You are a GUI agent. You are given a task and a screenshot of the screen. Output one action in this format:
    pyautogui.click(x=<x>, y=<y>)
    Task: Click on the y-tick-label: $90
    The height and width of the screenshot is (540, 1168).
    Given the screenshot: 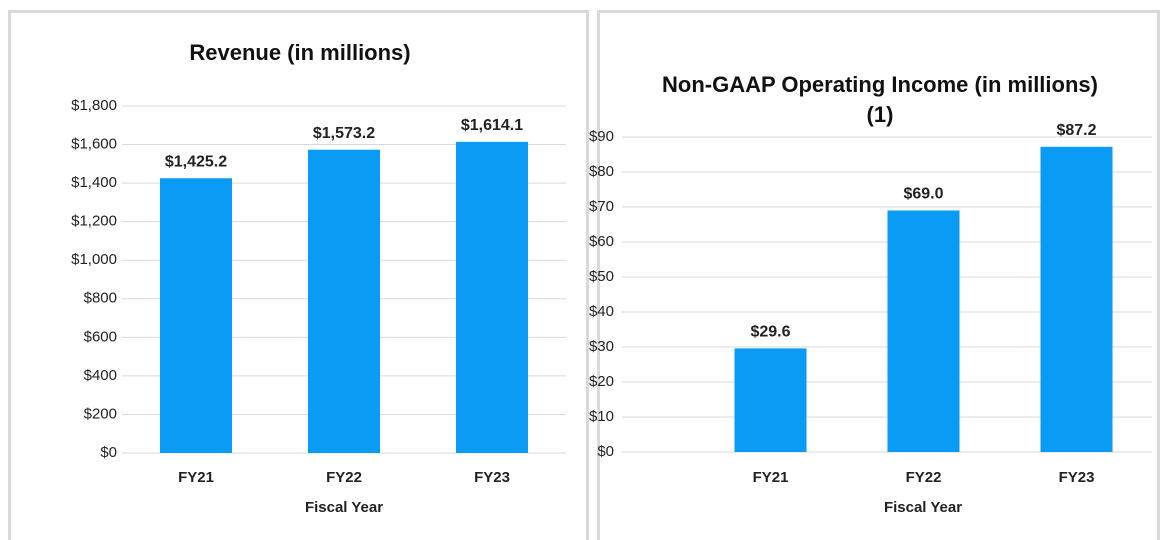 What is the action you would take?
    pyautogui.click(x=601, y=136)
    